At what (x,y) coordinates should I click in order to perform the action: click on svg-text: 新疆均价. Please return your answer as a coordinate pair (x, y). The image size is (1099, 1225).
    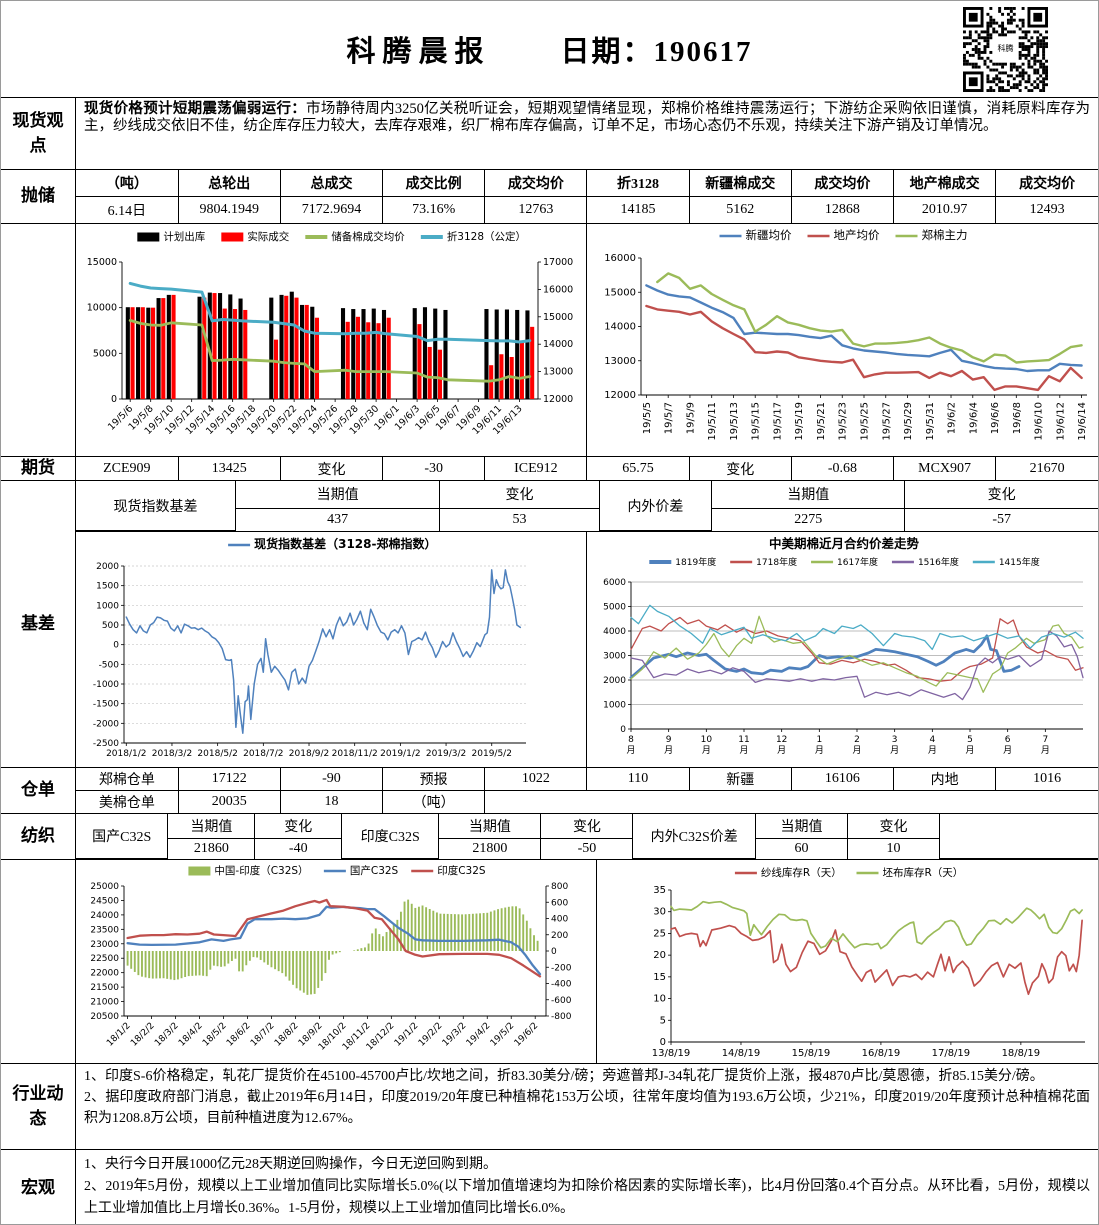
    Looking at the image, I should click on (769, 235).